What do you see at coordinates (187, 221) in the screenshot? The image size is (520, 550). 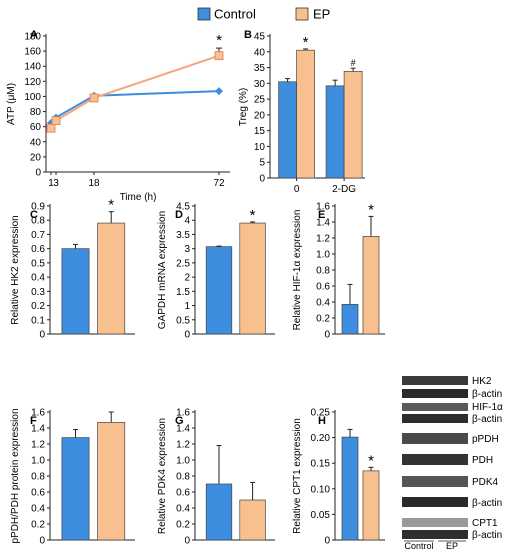 I see `y-tick-label: 4` at bounding box center [187, 221].